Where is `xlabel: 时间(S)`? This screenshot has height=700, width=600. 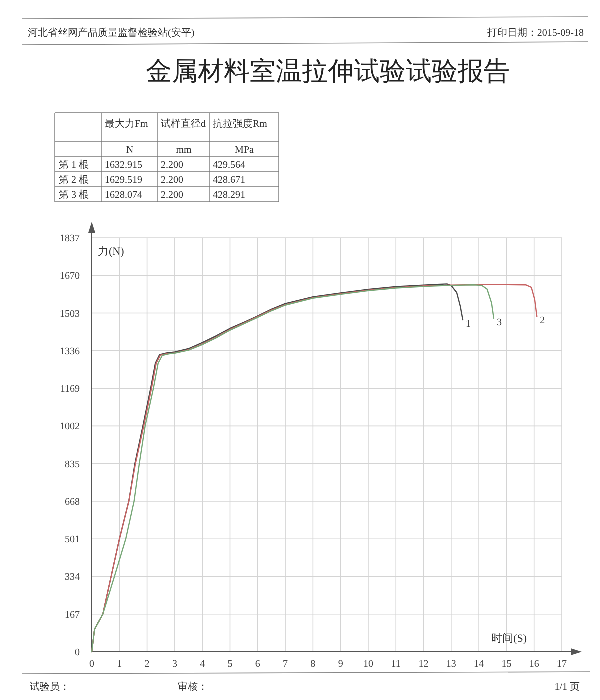 xlabel: 时间(S) is located at coordinates (509, 639).